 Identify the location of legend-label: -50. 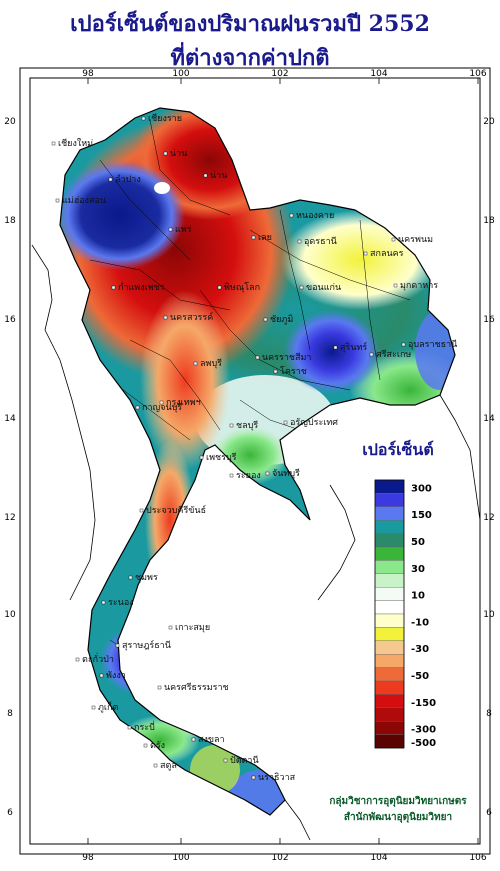
(420, 676).